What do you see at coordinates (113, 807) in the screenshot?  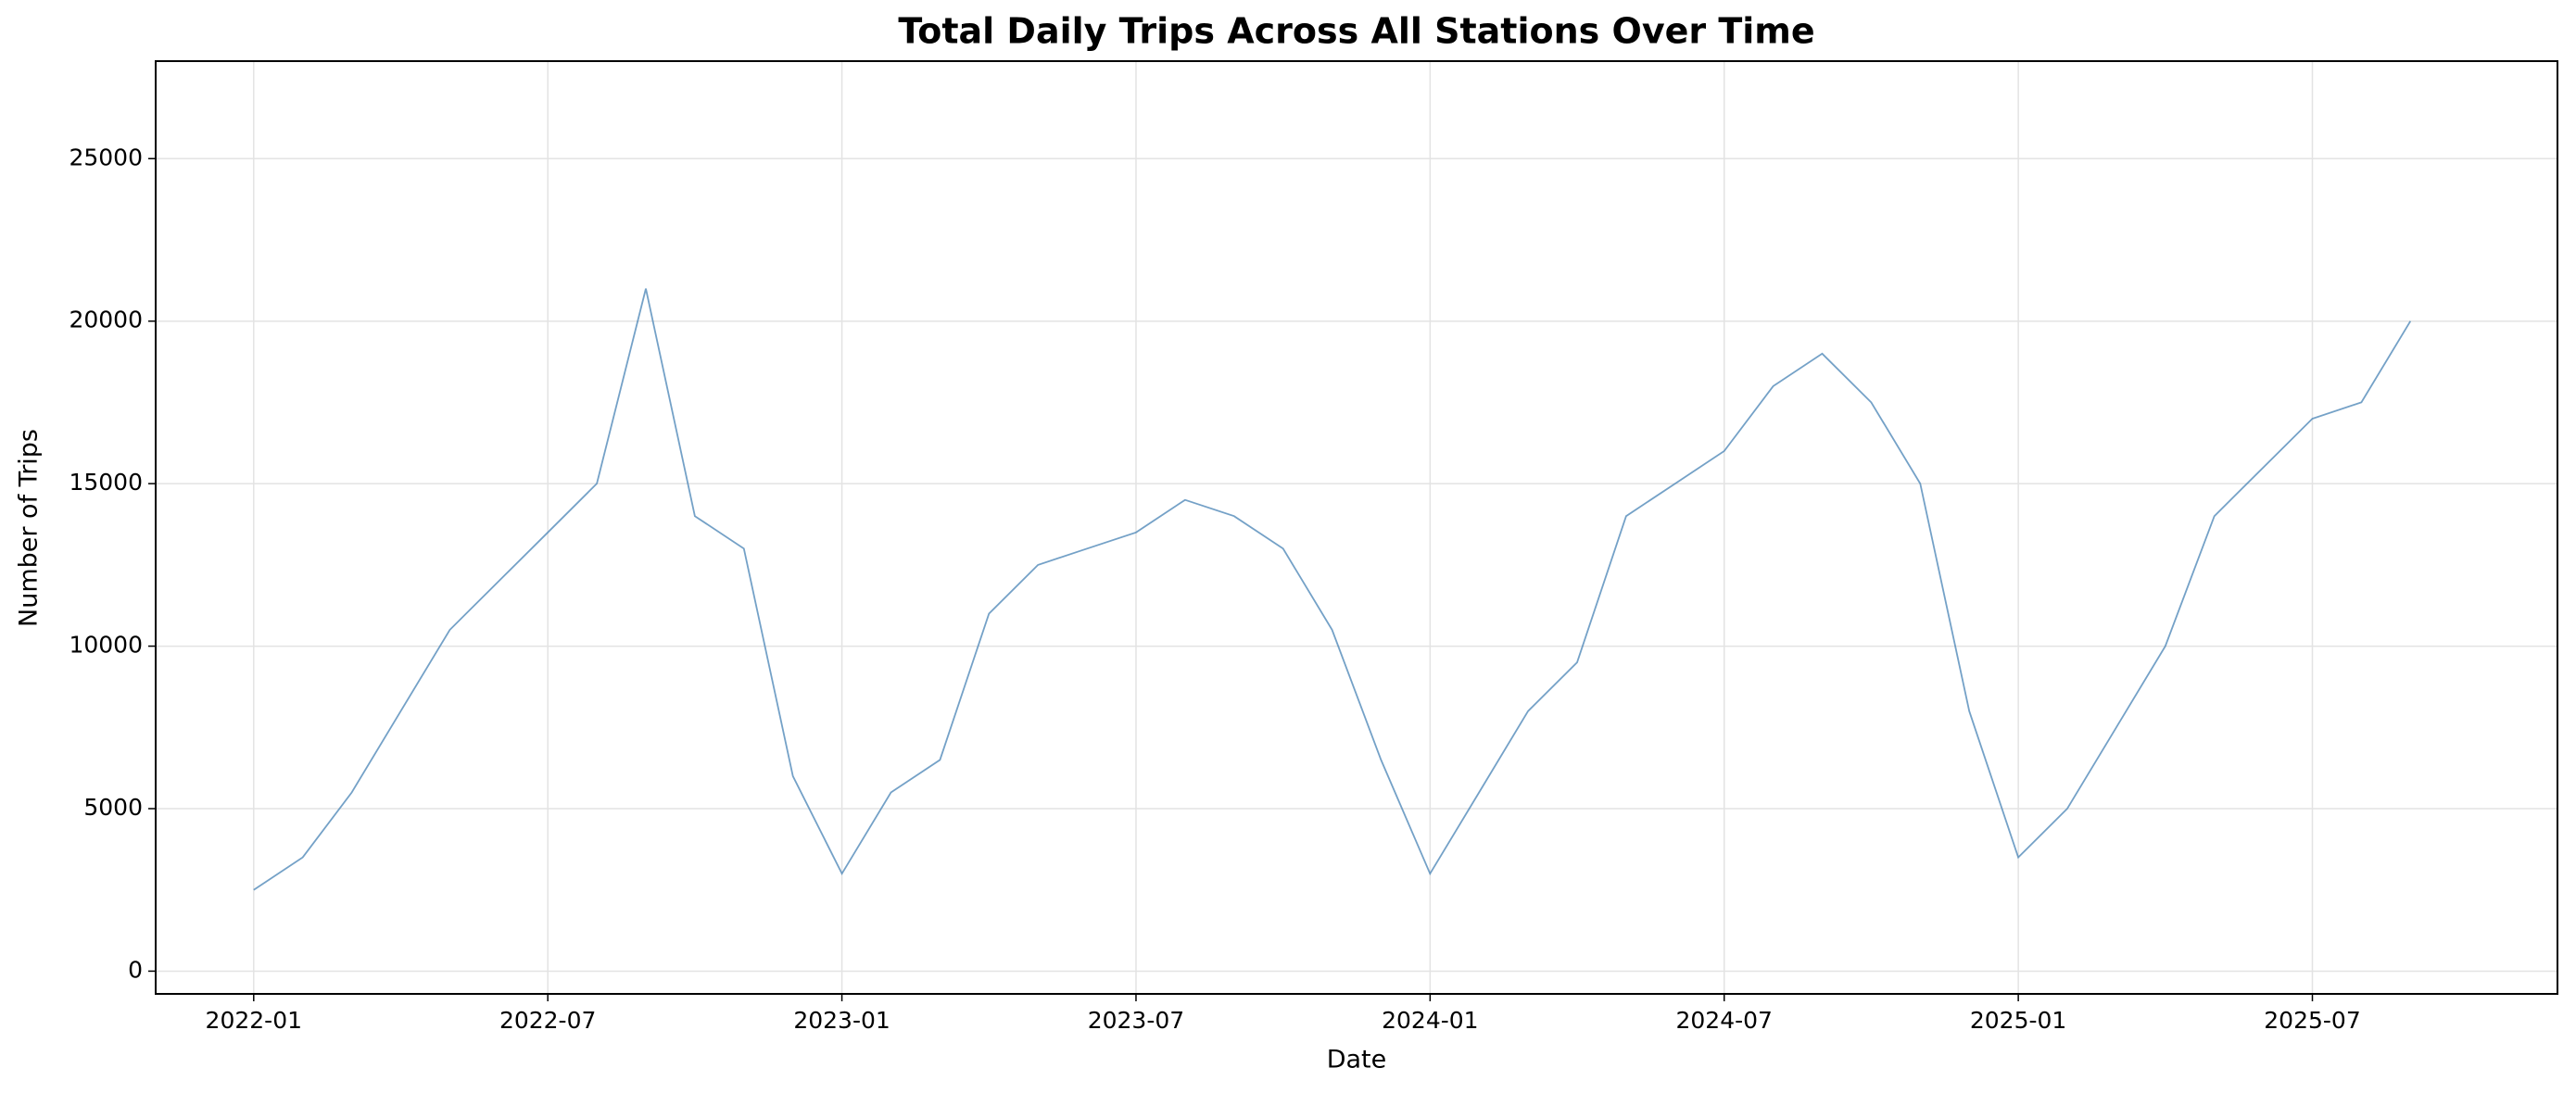 I see `y-tick-label: 5000` at bounding box center [113, 807].